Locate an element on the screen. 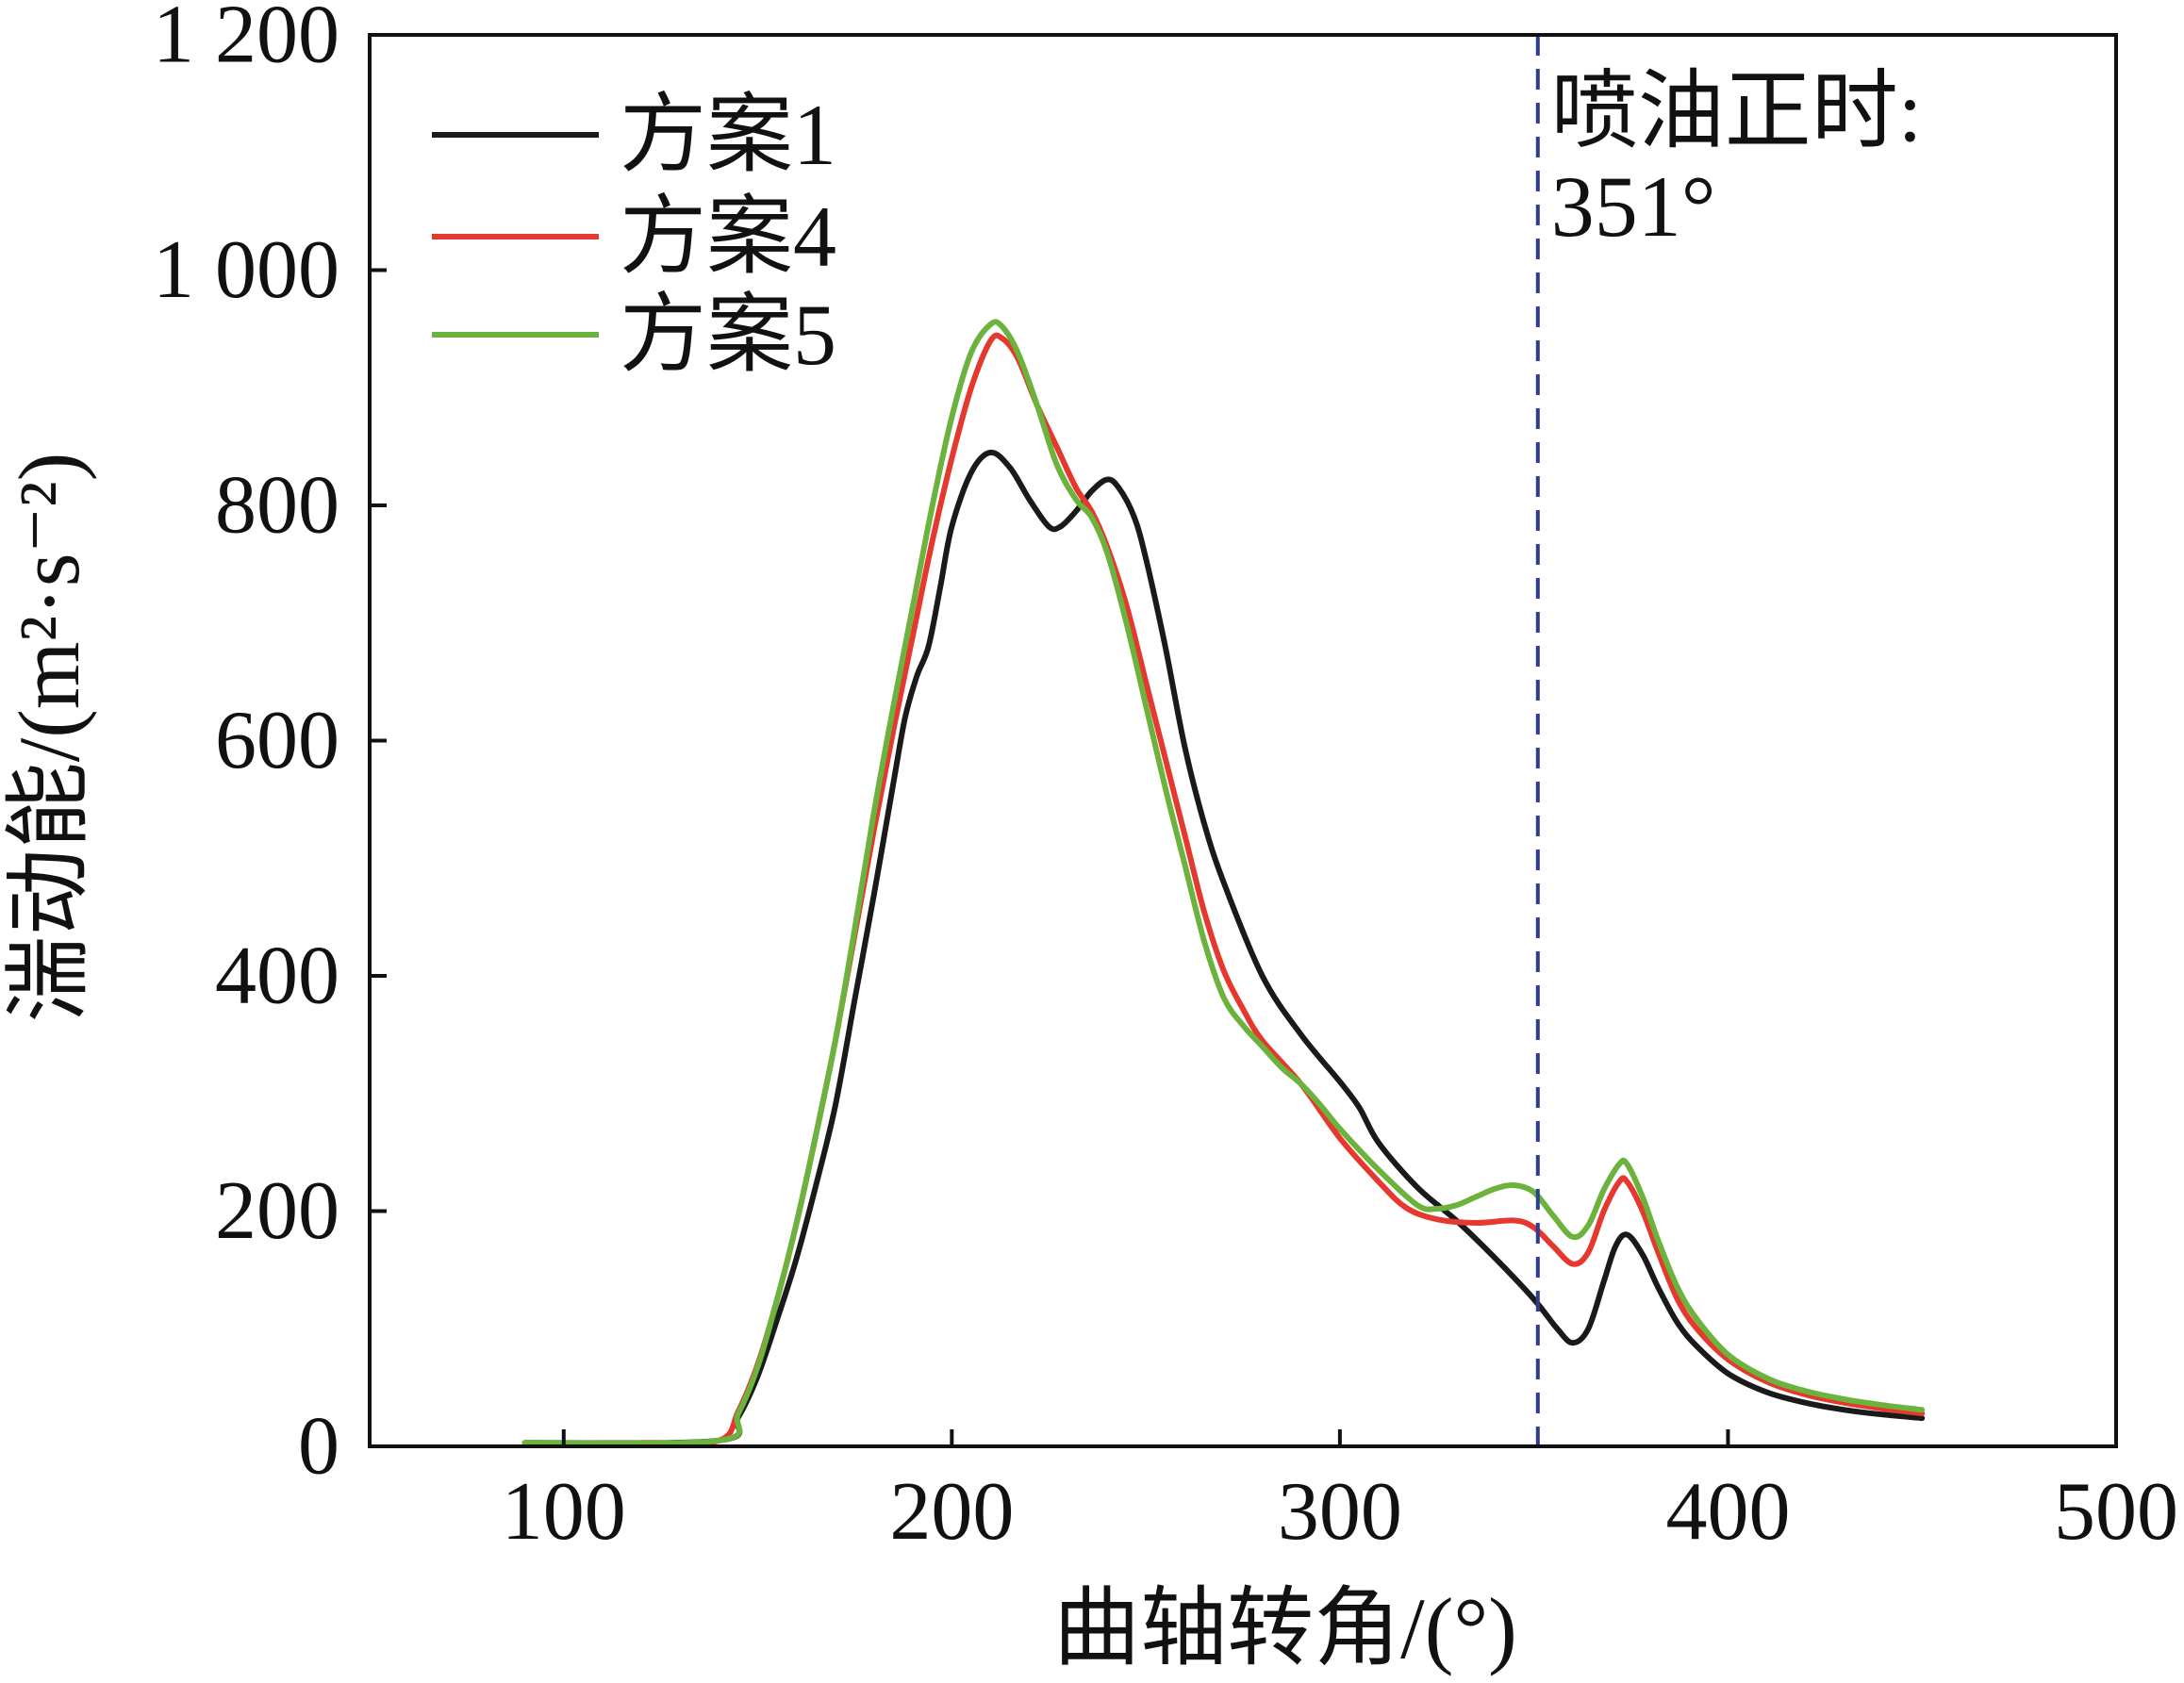  y-axis-ticks: 0 200 400 600 800 1 000 1 200 is located at coordinates (270, 746).